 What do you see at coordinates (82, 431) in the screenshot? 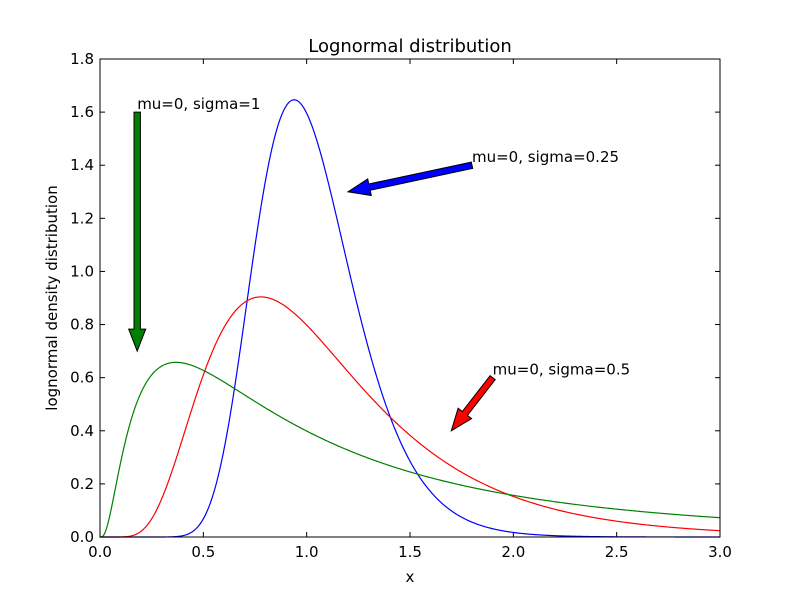
I see `y-tick-label: 0.4` at bounding box center [82, 431].